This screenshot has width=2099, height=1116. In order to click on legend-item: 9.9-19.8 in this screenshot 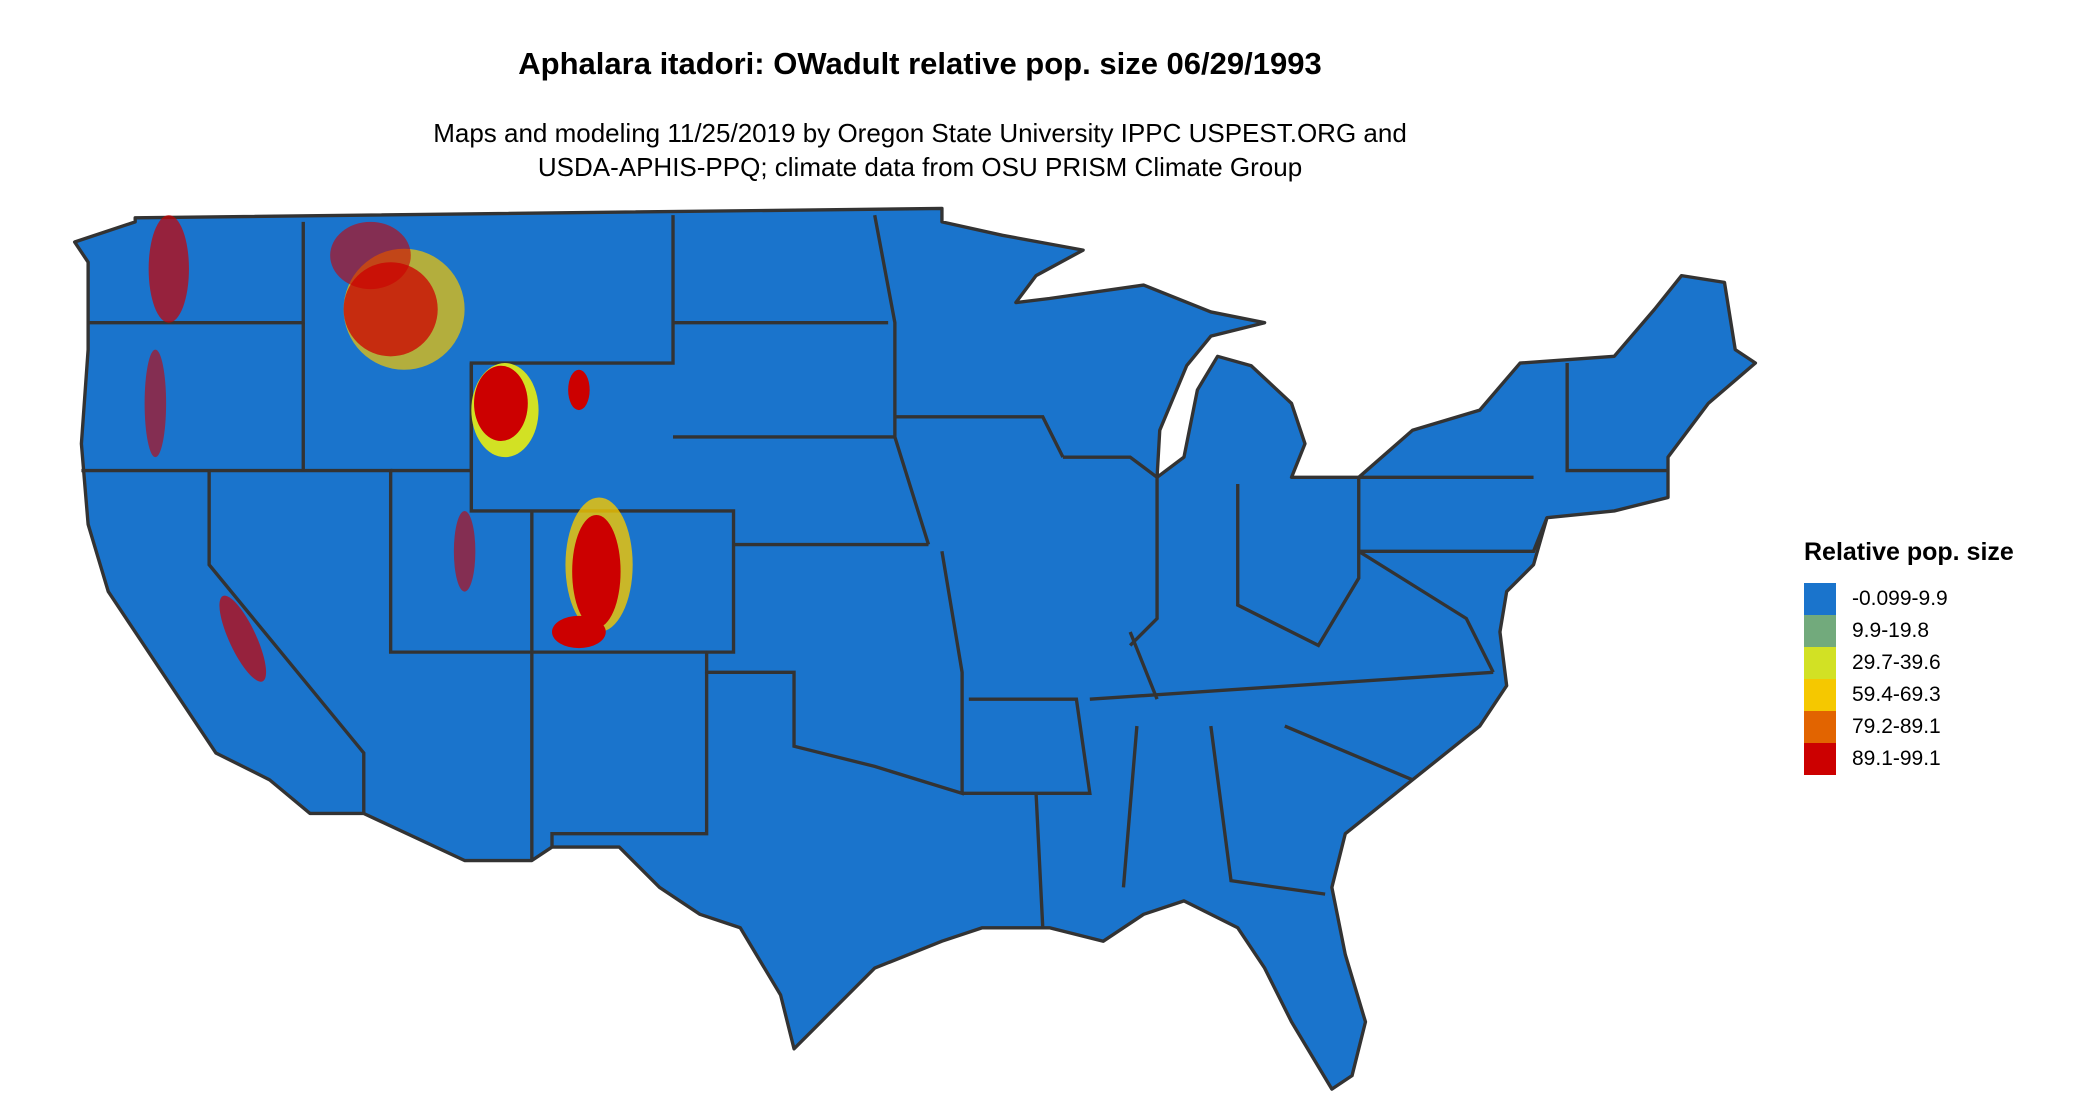, I will do `click(1909, 631)`.